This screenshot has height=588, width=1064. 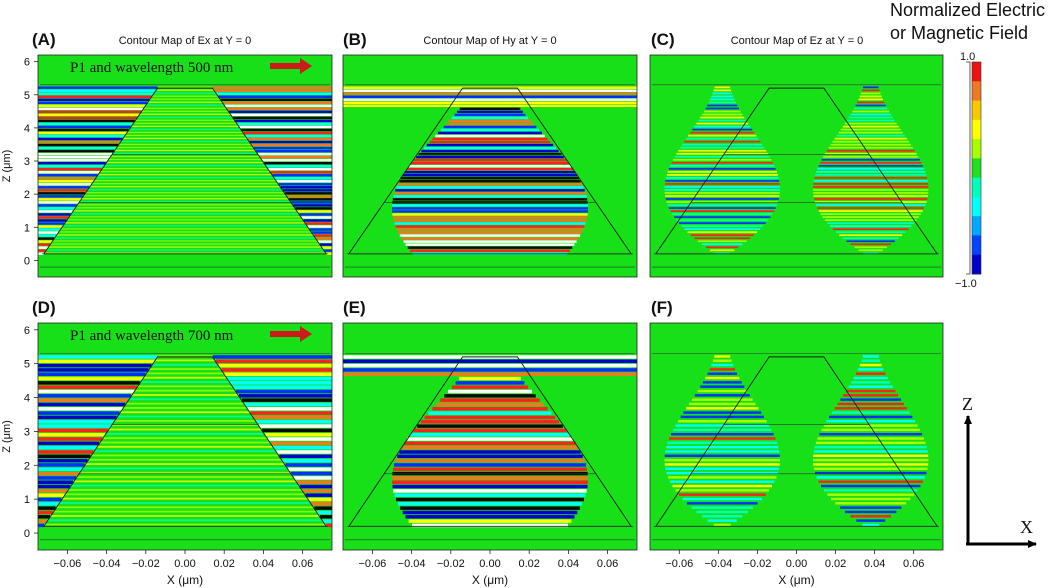 I want to click on x-tick-label: −0.04, so click(x=412, y=564).